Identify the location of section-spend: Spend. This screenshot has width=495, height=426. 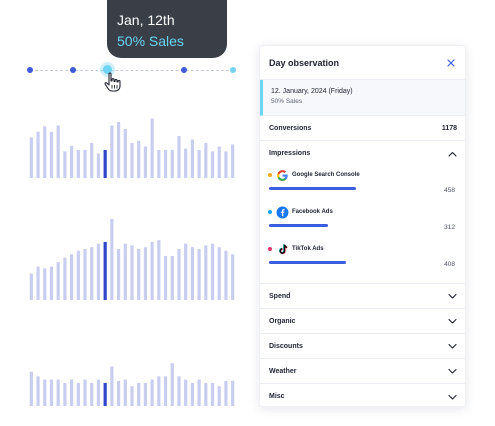
(362, 296).